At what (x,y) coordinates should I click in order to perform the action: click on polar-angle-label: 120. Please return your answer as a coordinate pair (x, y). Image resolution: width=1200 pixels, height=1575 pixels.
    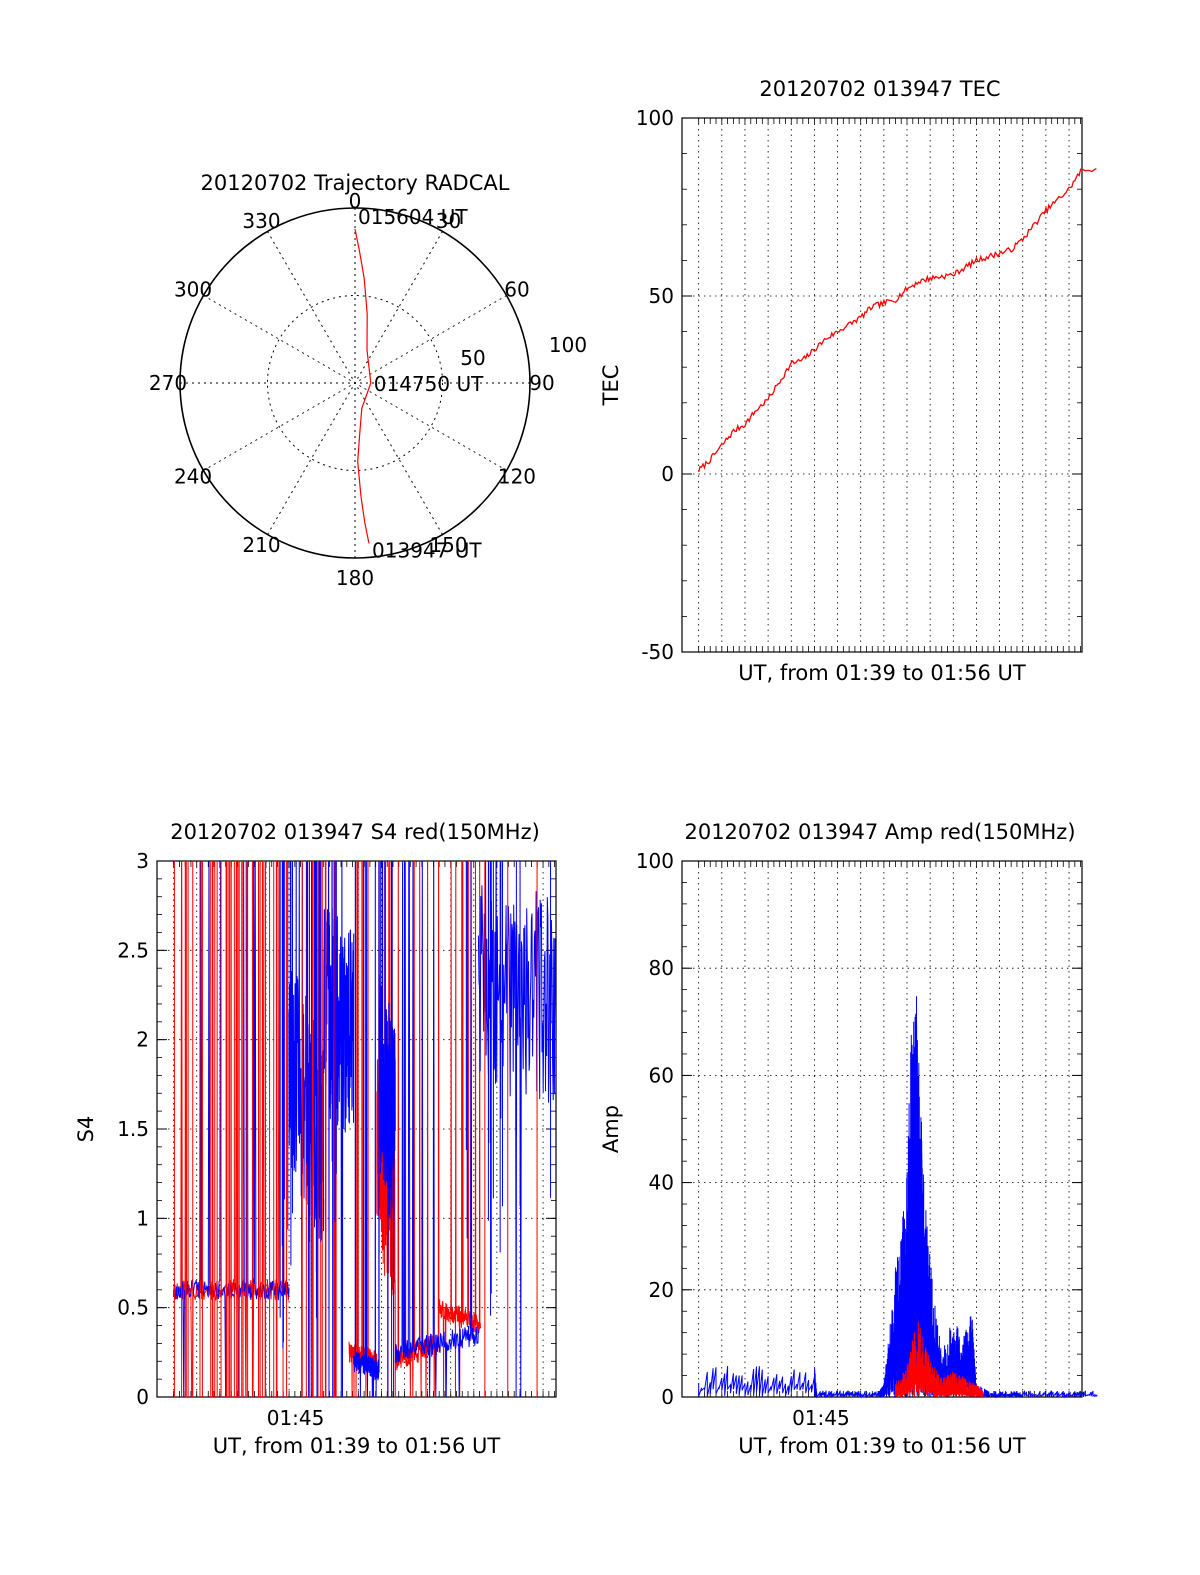
    Looking at the image, I should click on (517, 477).